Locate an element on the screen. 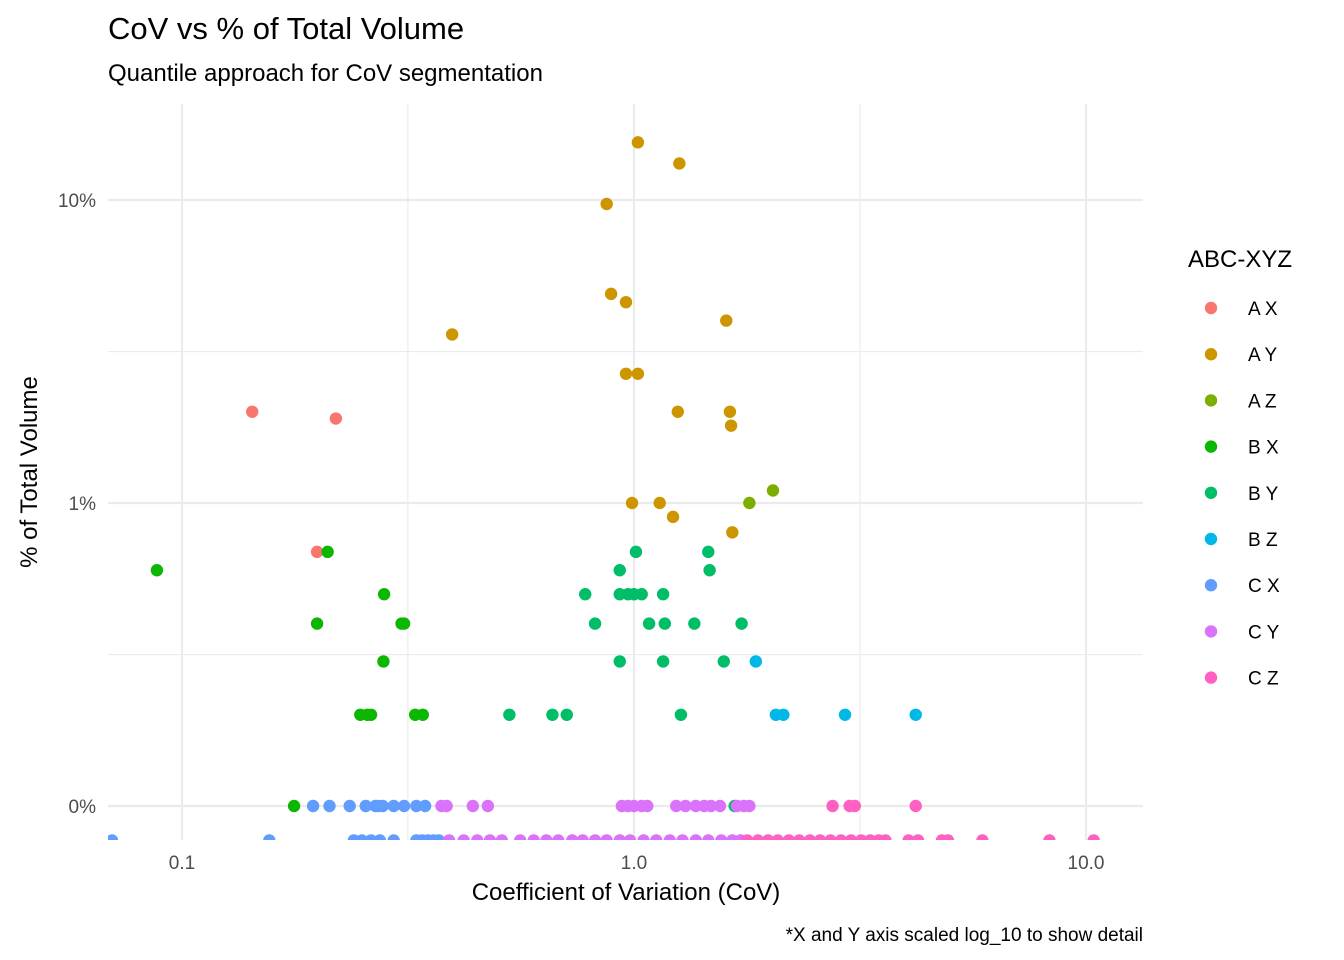 This screenshot has width=1344, height=960. legend-key-c-z is located at coordinates (1211, 677).